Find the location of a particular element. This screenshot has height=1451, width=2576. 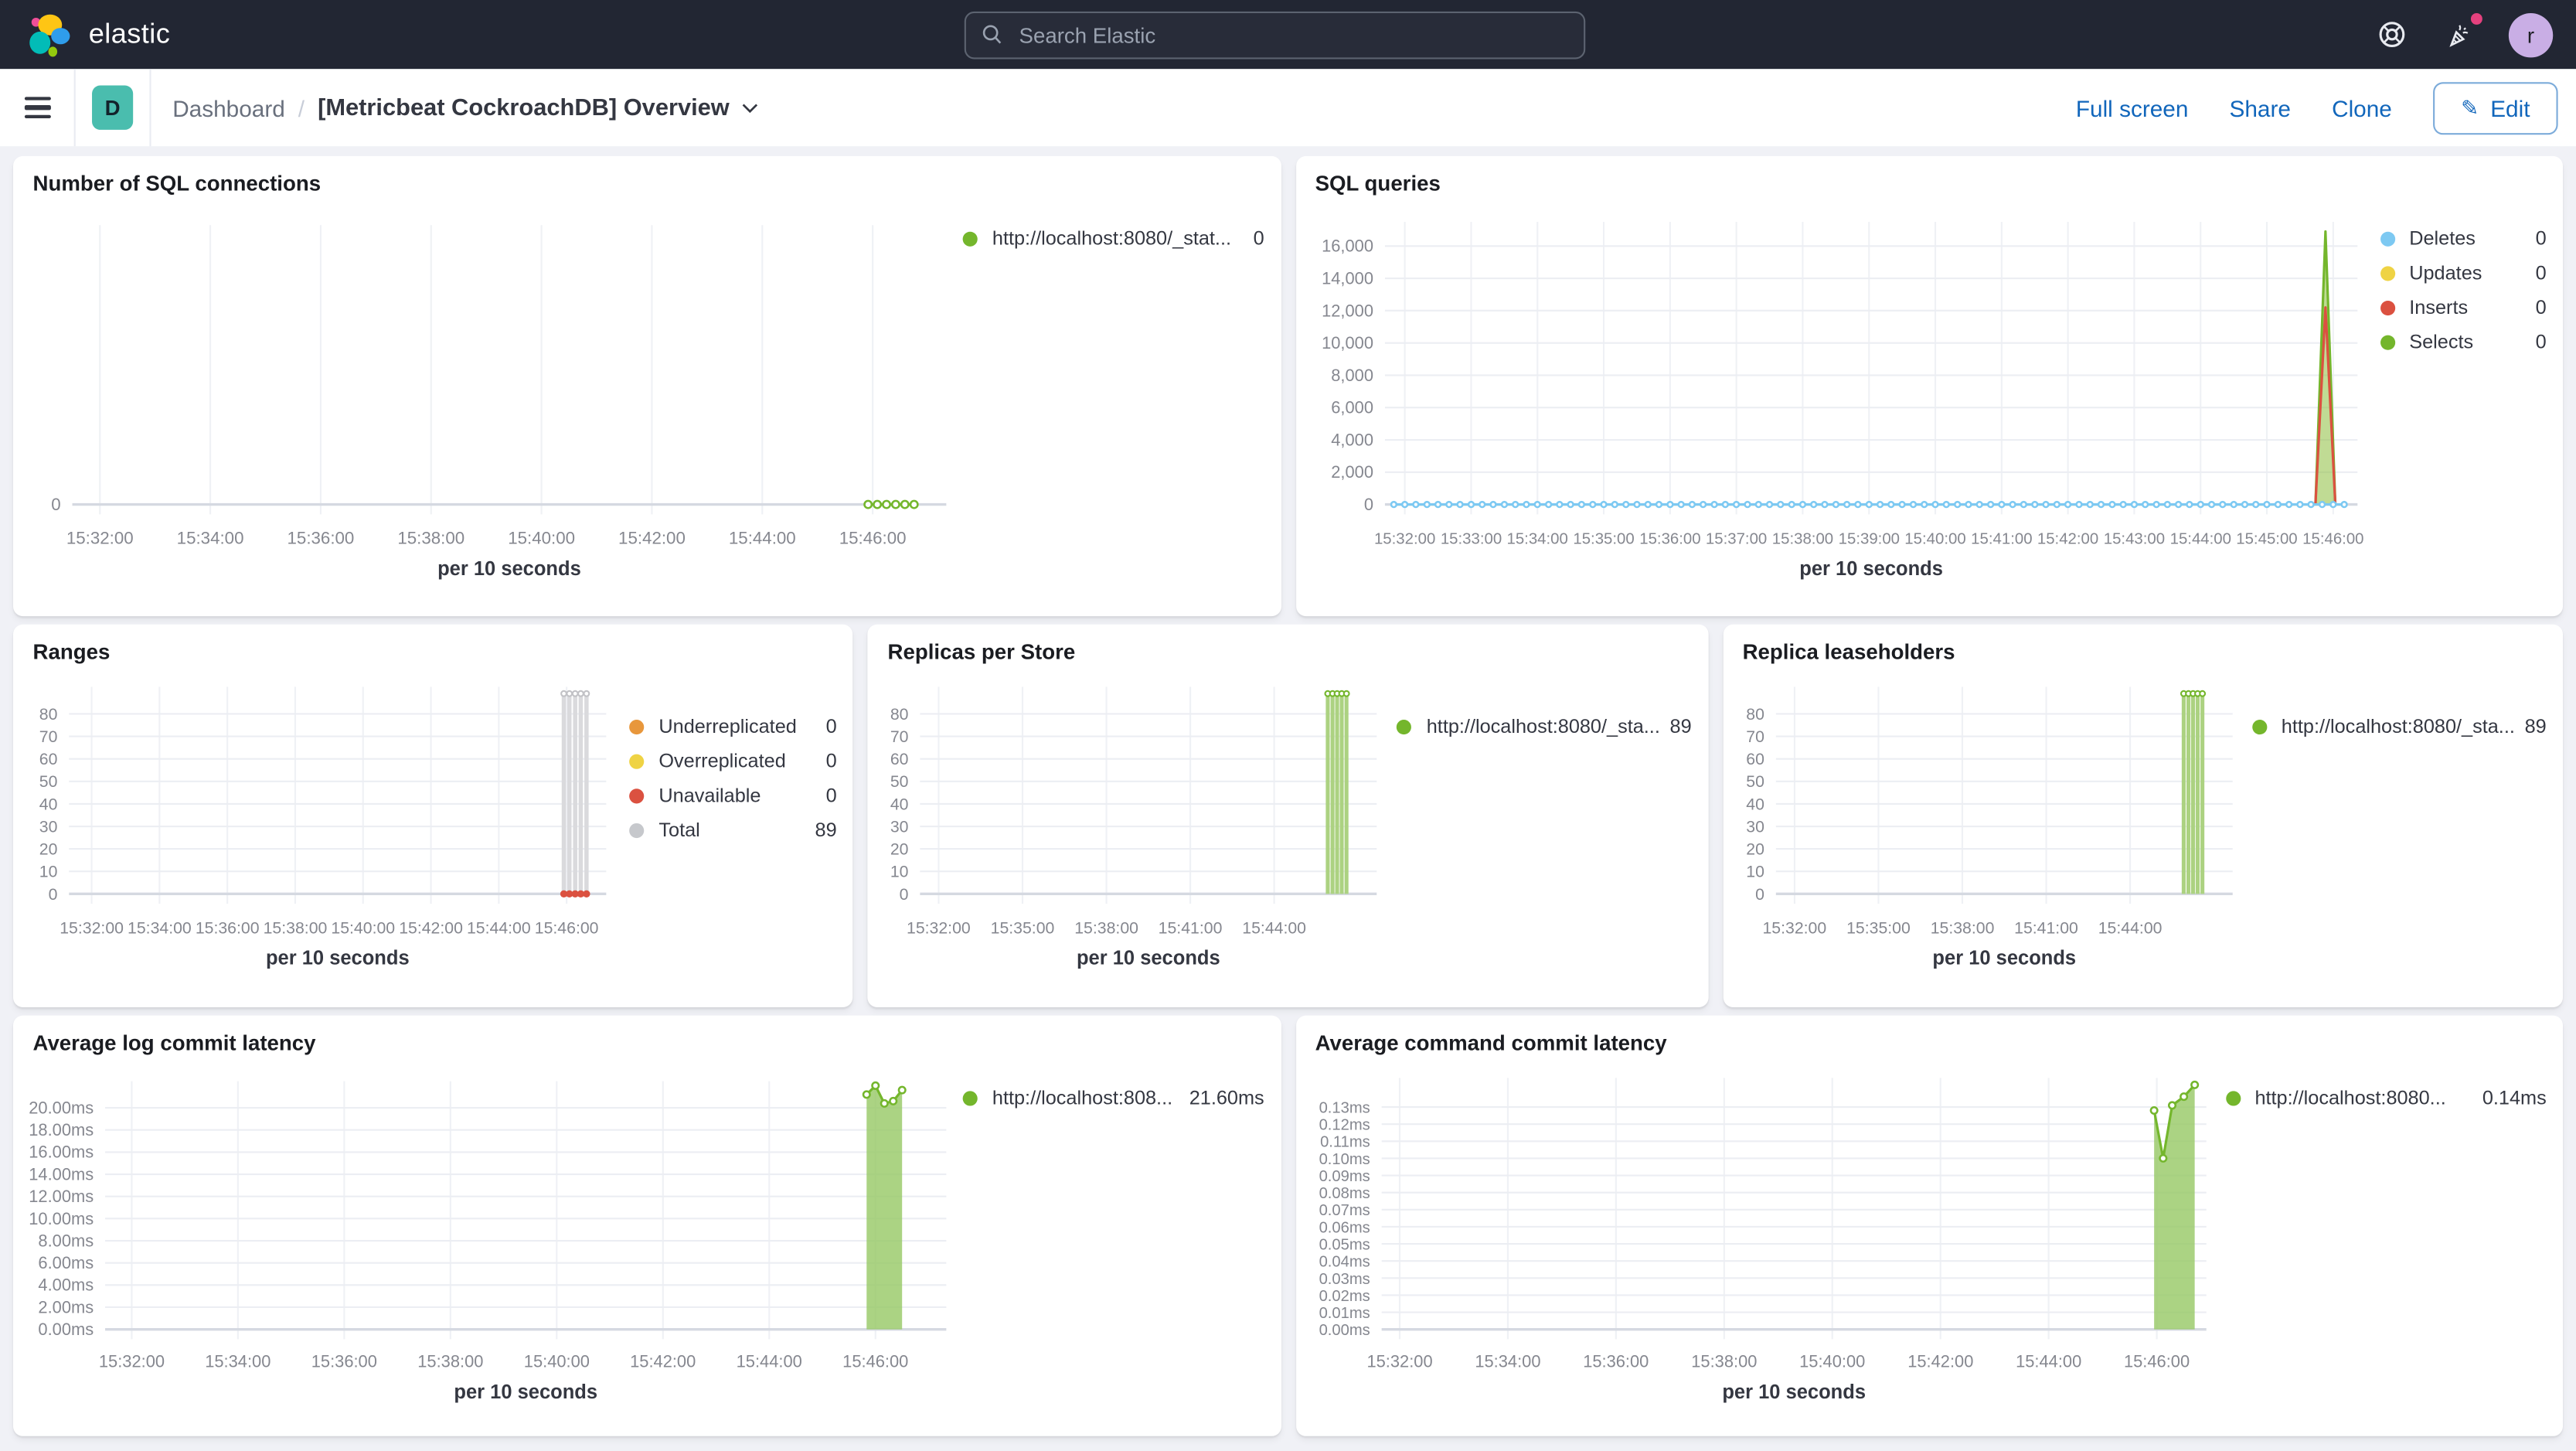

share-button: Share is located at coordinates (2260, 107).